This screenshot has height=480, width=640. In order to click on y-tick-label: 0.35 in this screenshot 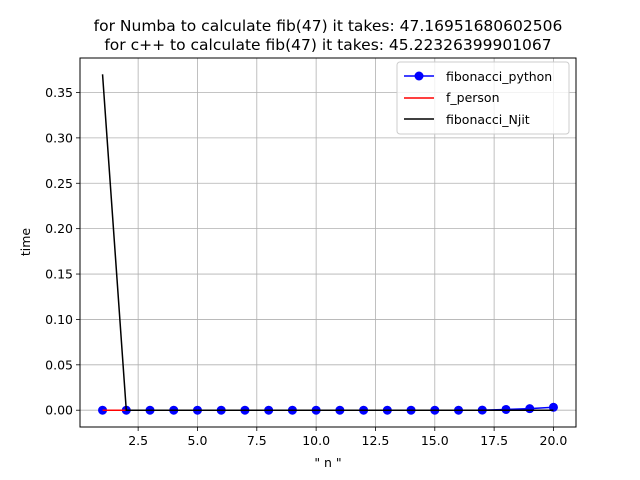, I will do `click(59, 92)`.